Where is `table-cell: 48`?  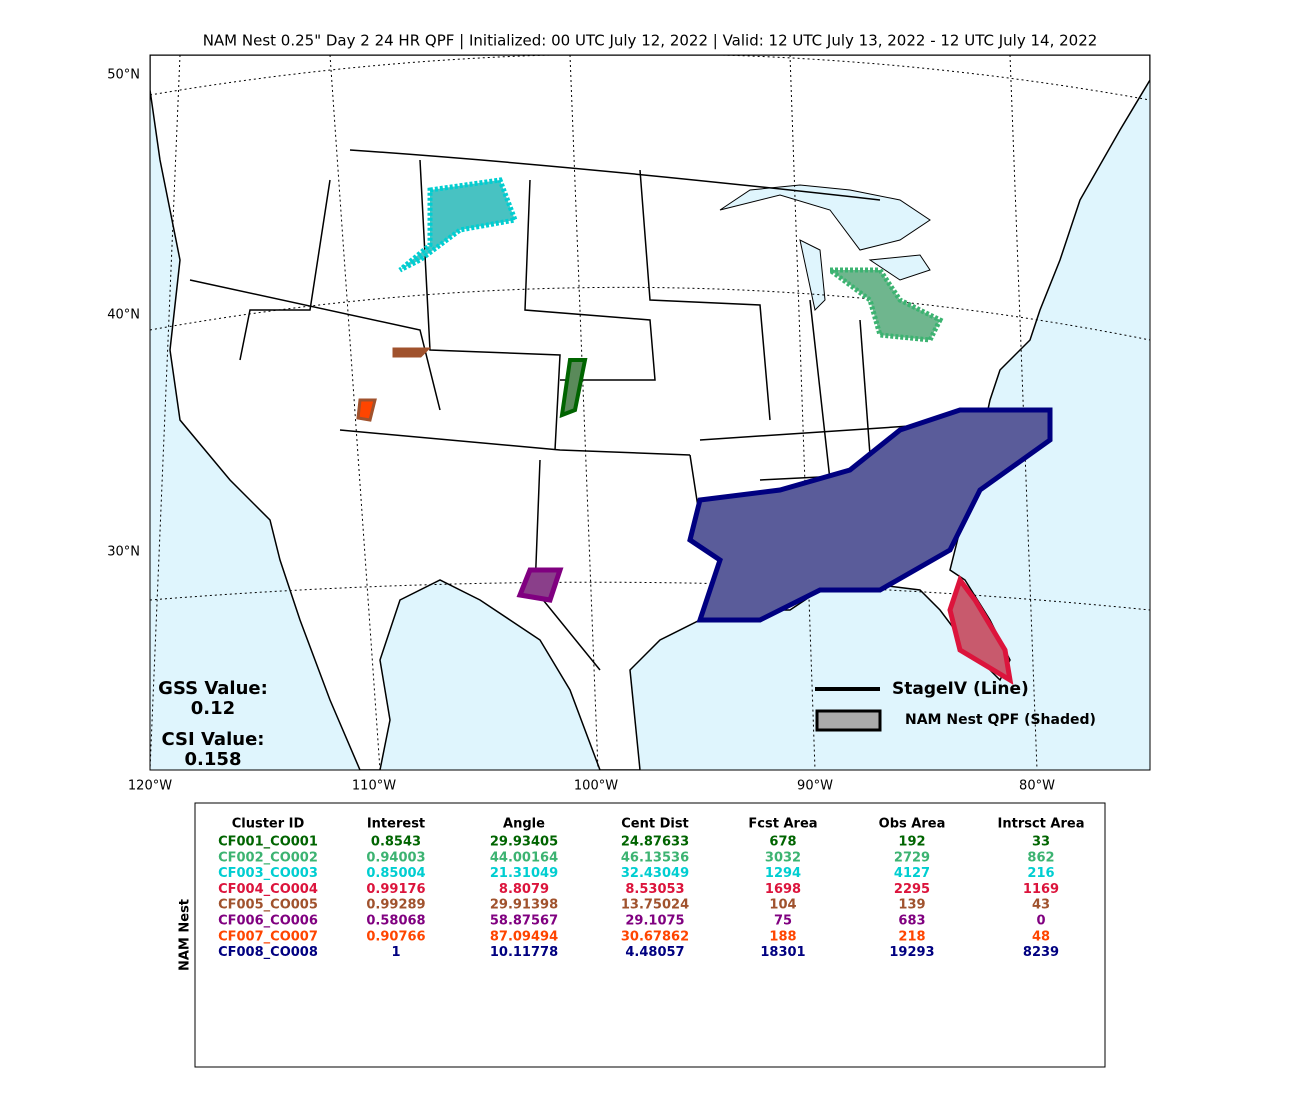
table-cell: 48 is located at coordinates (1041, 936).